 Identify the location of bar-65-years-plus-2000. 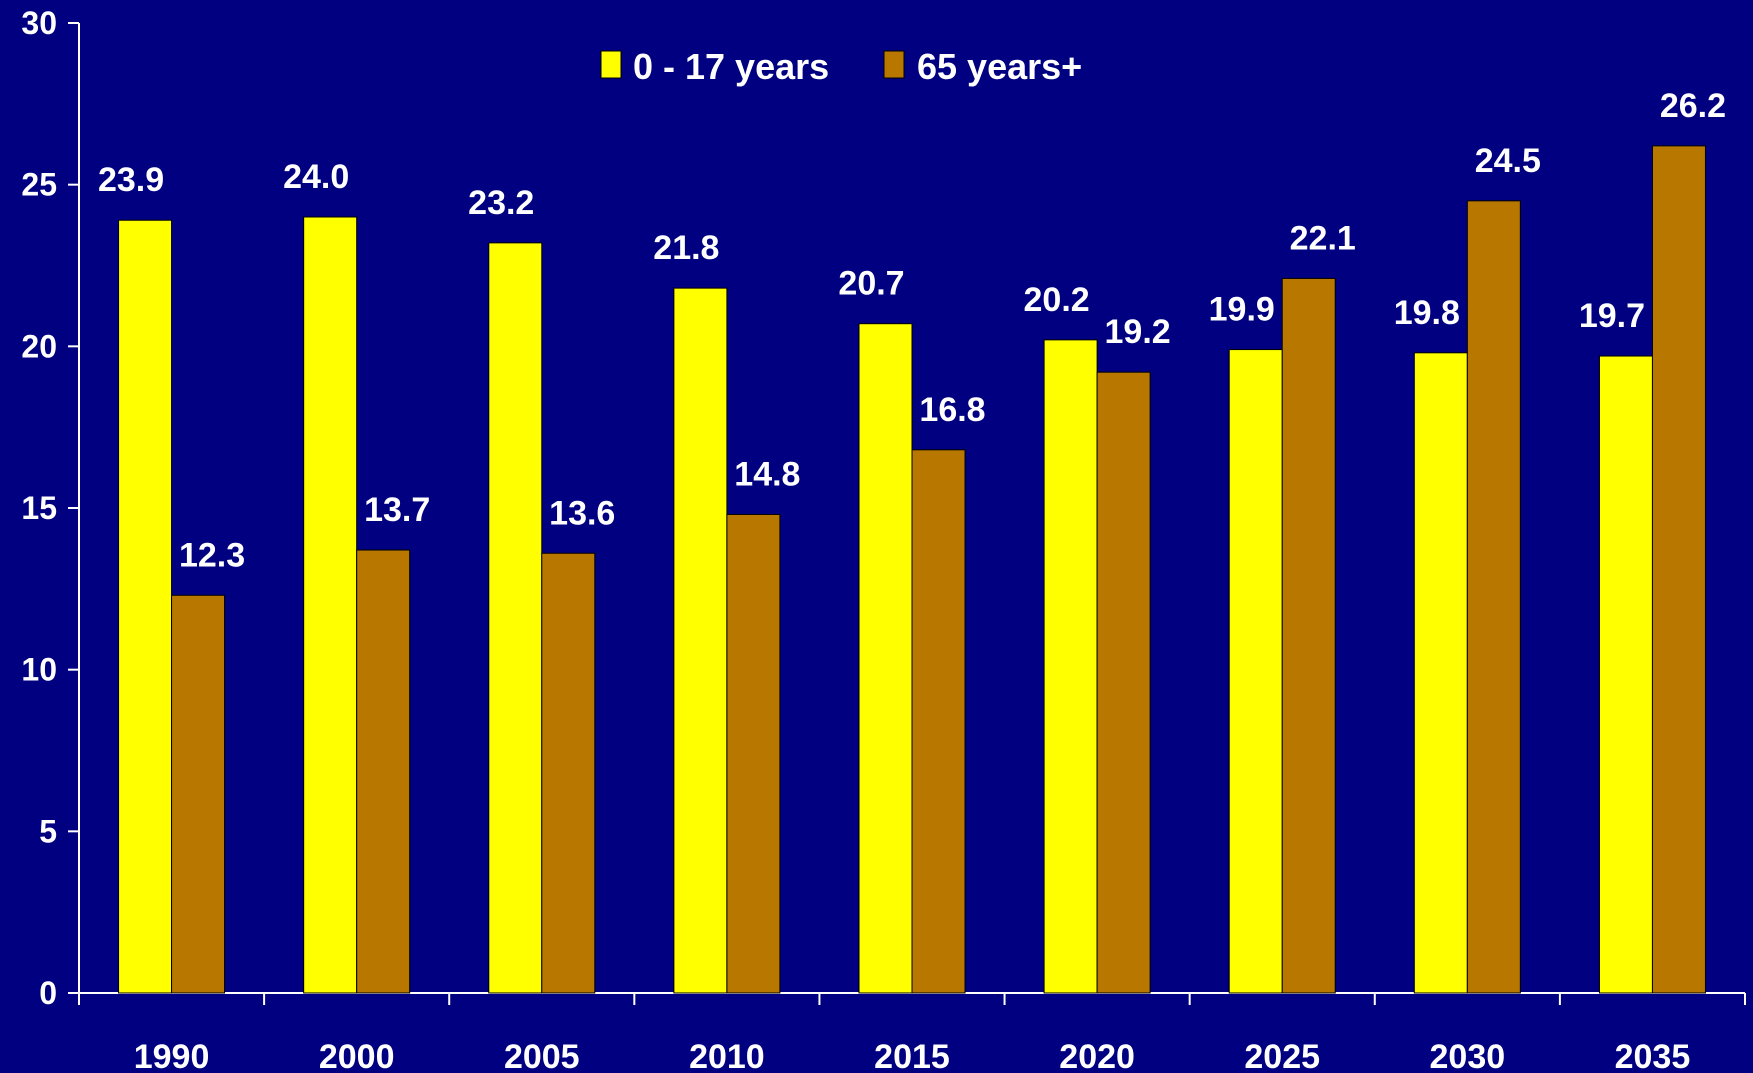
(383, 771).